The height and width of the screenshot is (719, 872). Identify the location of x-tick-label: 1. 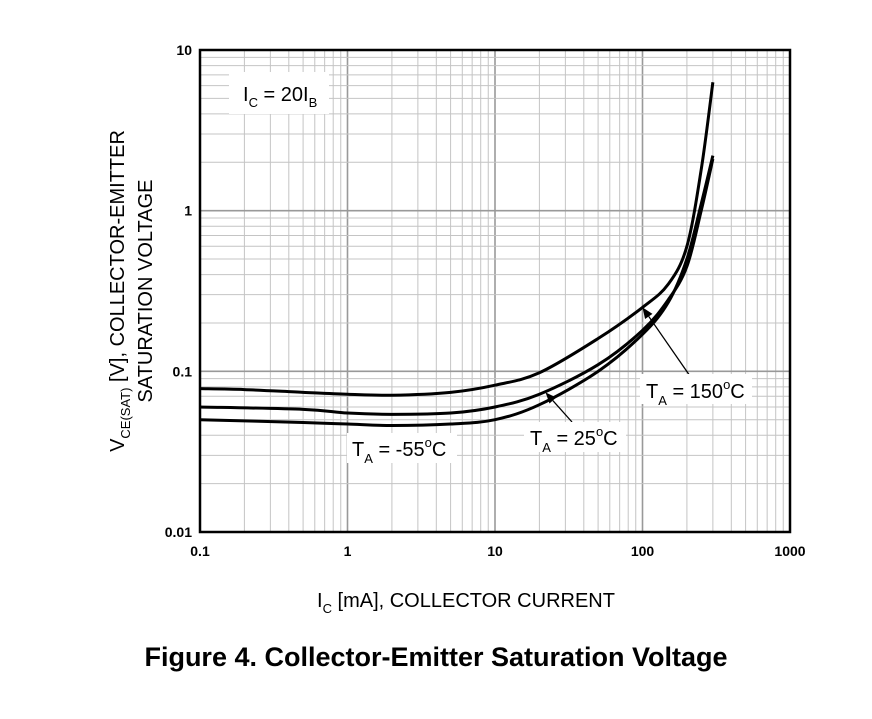
(348, 551).